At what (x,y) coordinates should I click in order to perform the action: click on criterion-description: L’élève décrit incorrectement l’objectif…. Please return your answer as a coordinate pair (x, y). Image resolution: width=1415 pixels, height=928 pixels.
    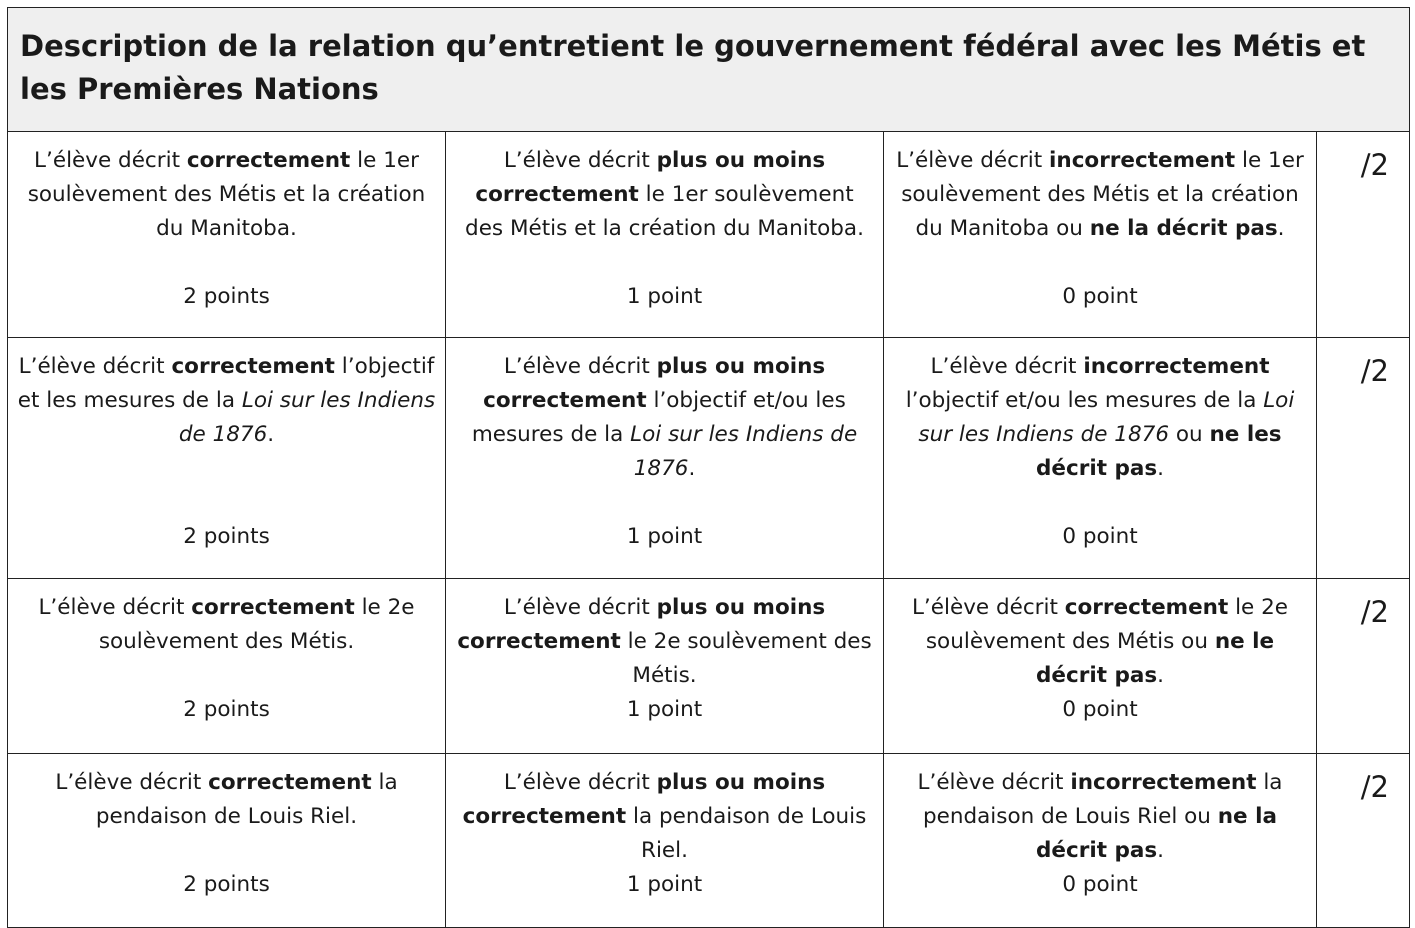
    Looking at the image, I should click on (1100, 417).